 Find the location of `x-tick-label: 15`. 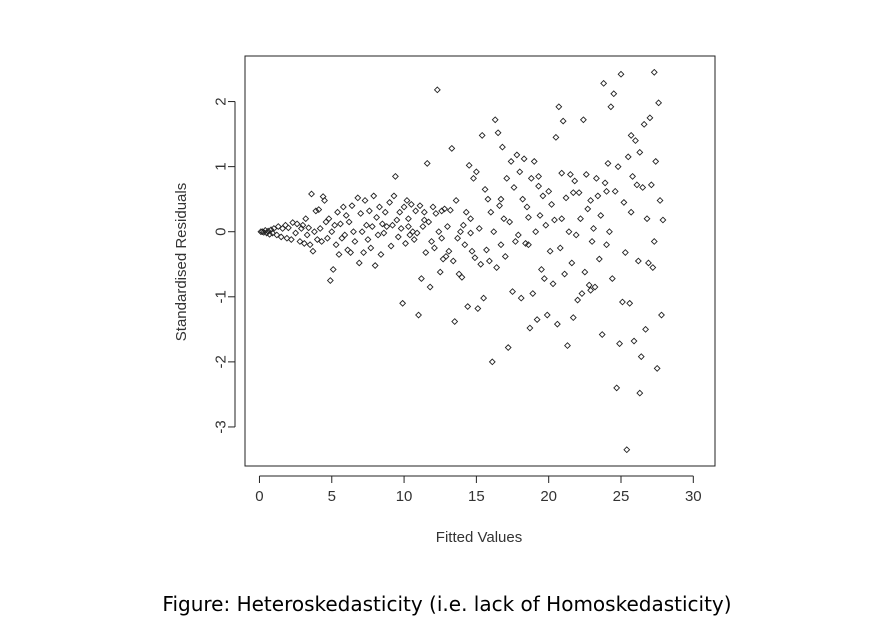

x-tick-label: 15 is located at coordinates (476, 496).